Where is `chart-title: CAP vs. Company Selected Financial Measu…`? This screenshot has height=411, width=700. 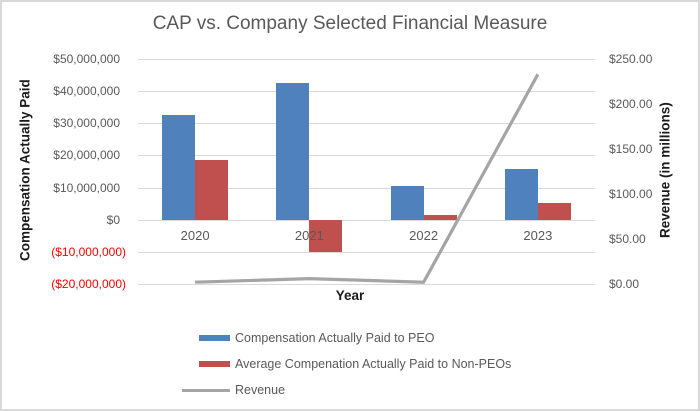
chart-title: CAP vs. Company Selected Financial Measu… is located at coordinates (350, 23).